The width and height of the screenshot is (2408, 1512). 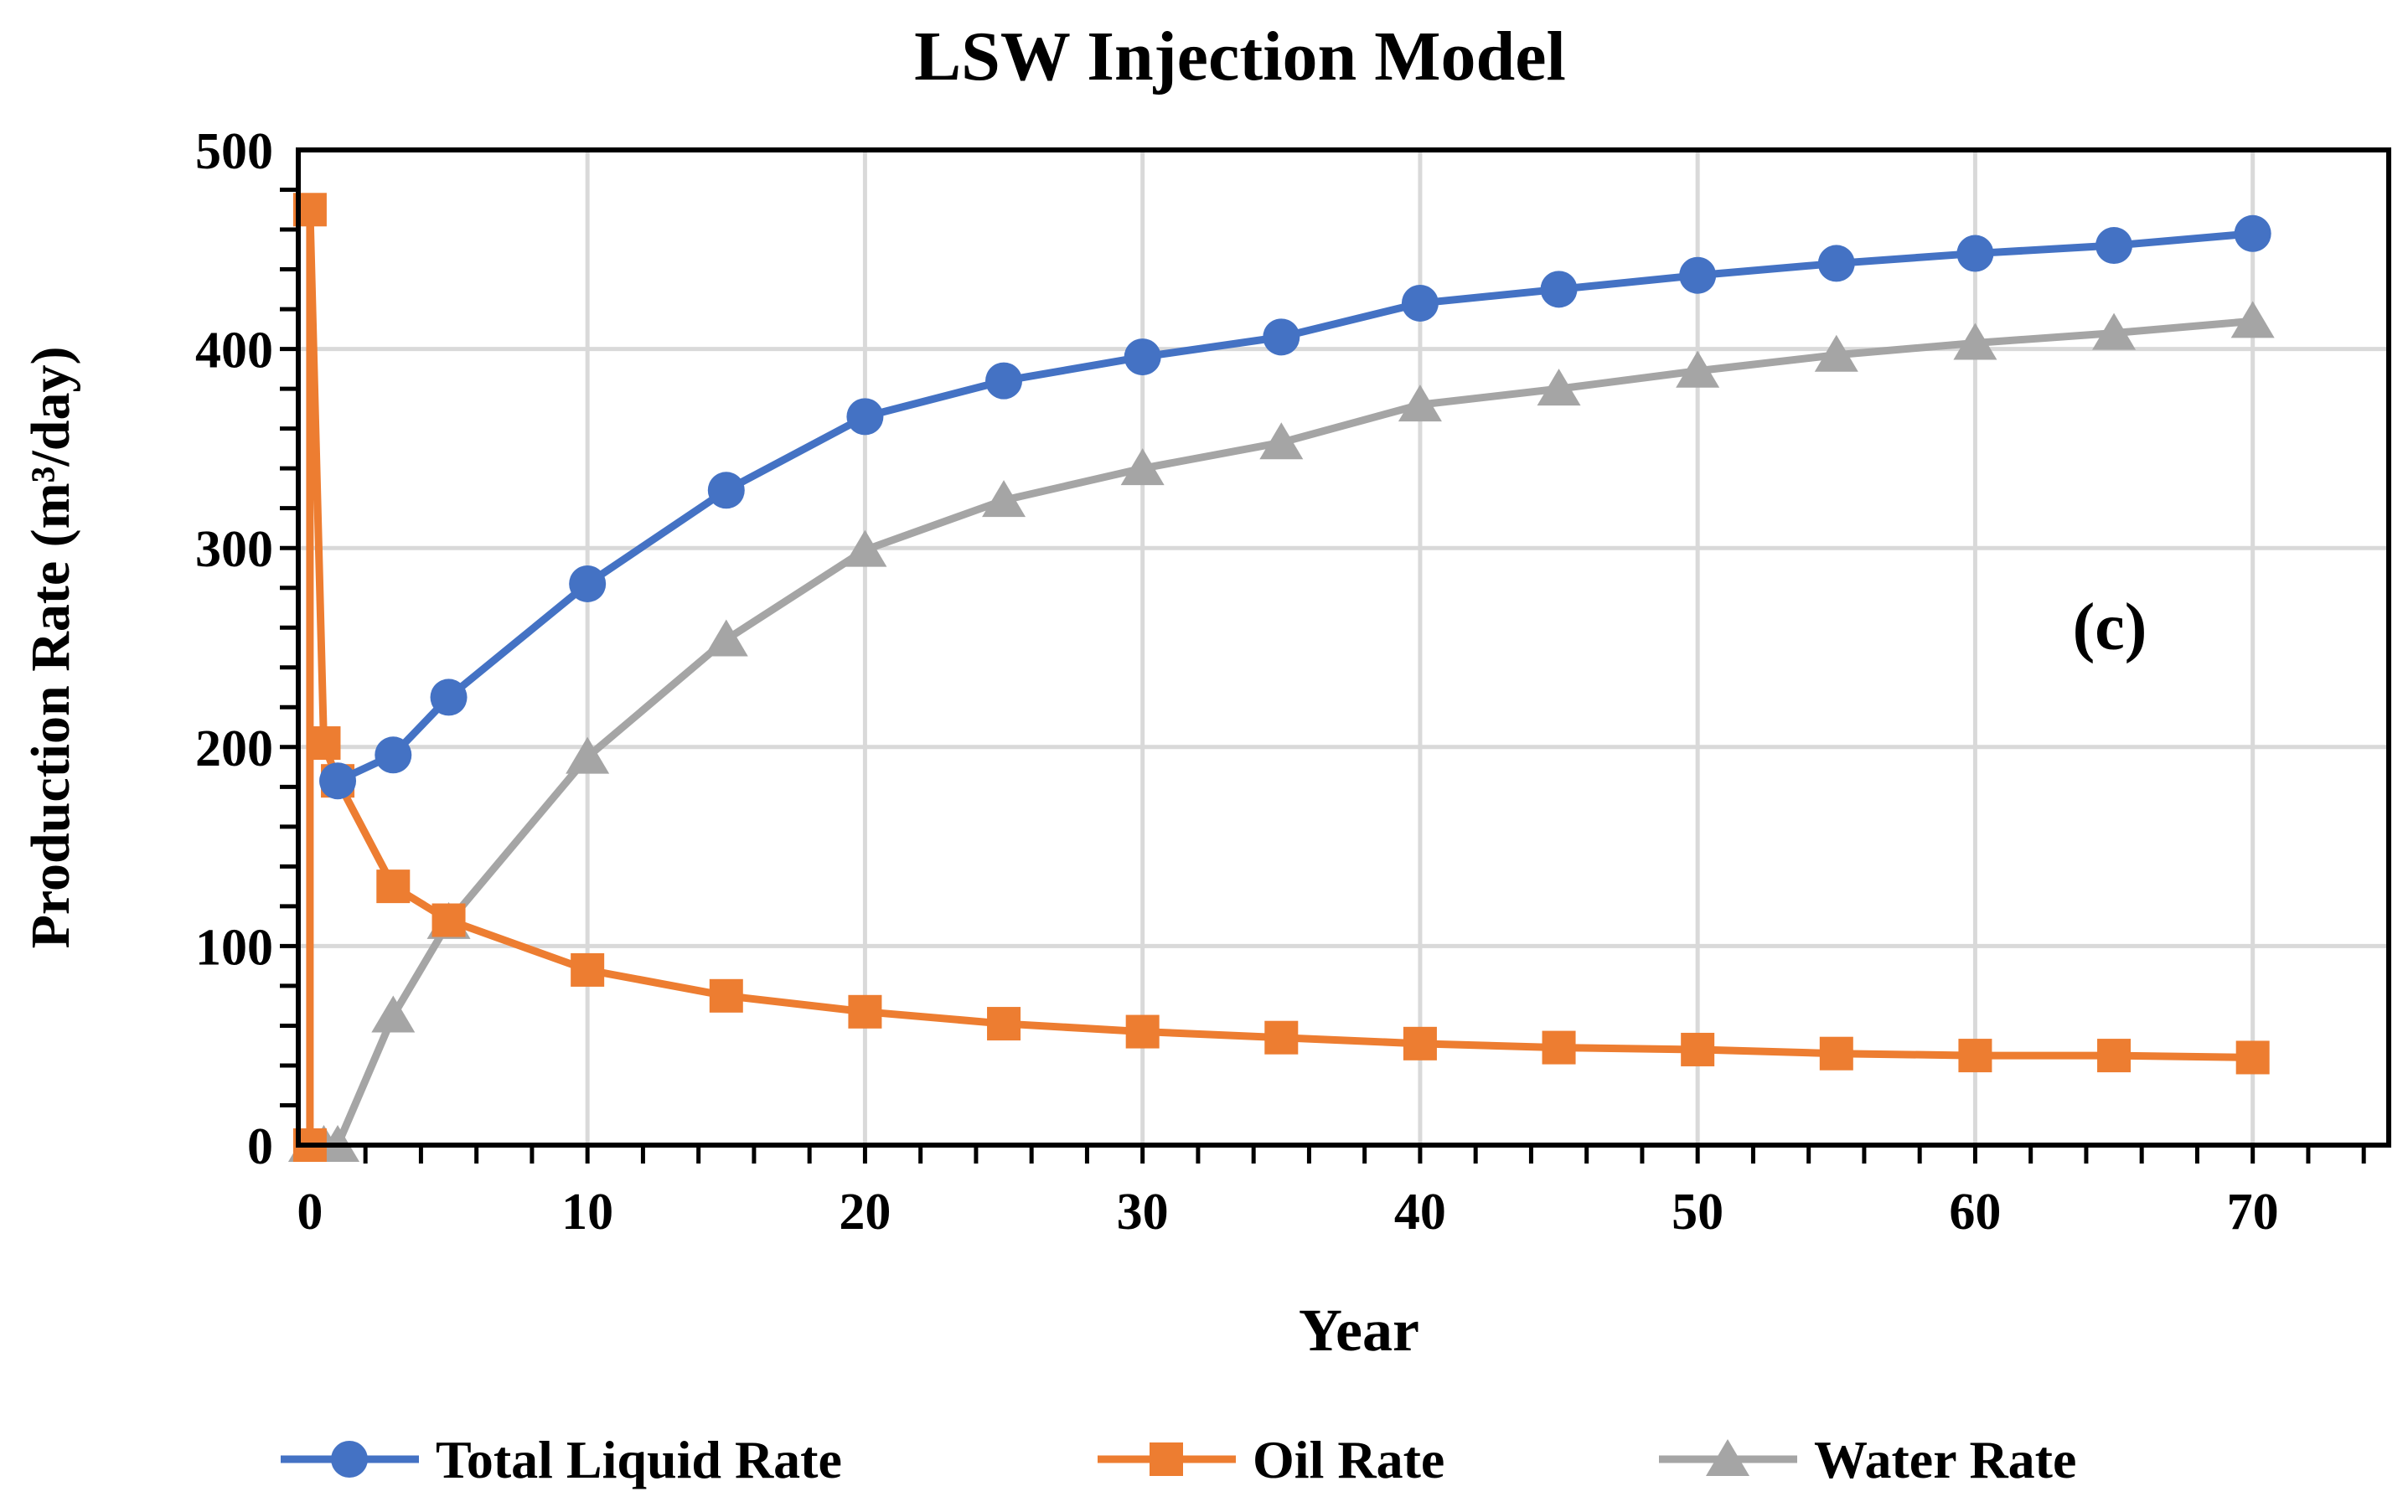 I want to click on x-tick-label: 30, so click(x=1143, y=1212).